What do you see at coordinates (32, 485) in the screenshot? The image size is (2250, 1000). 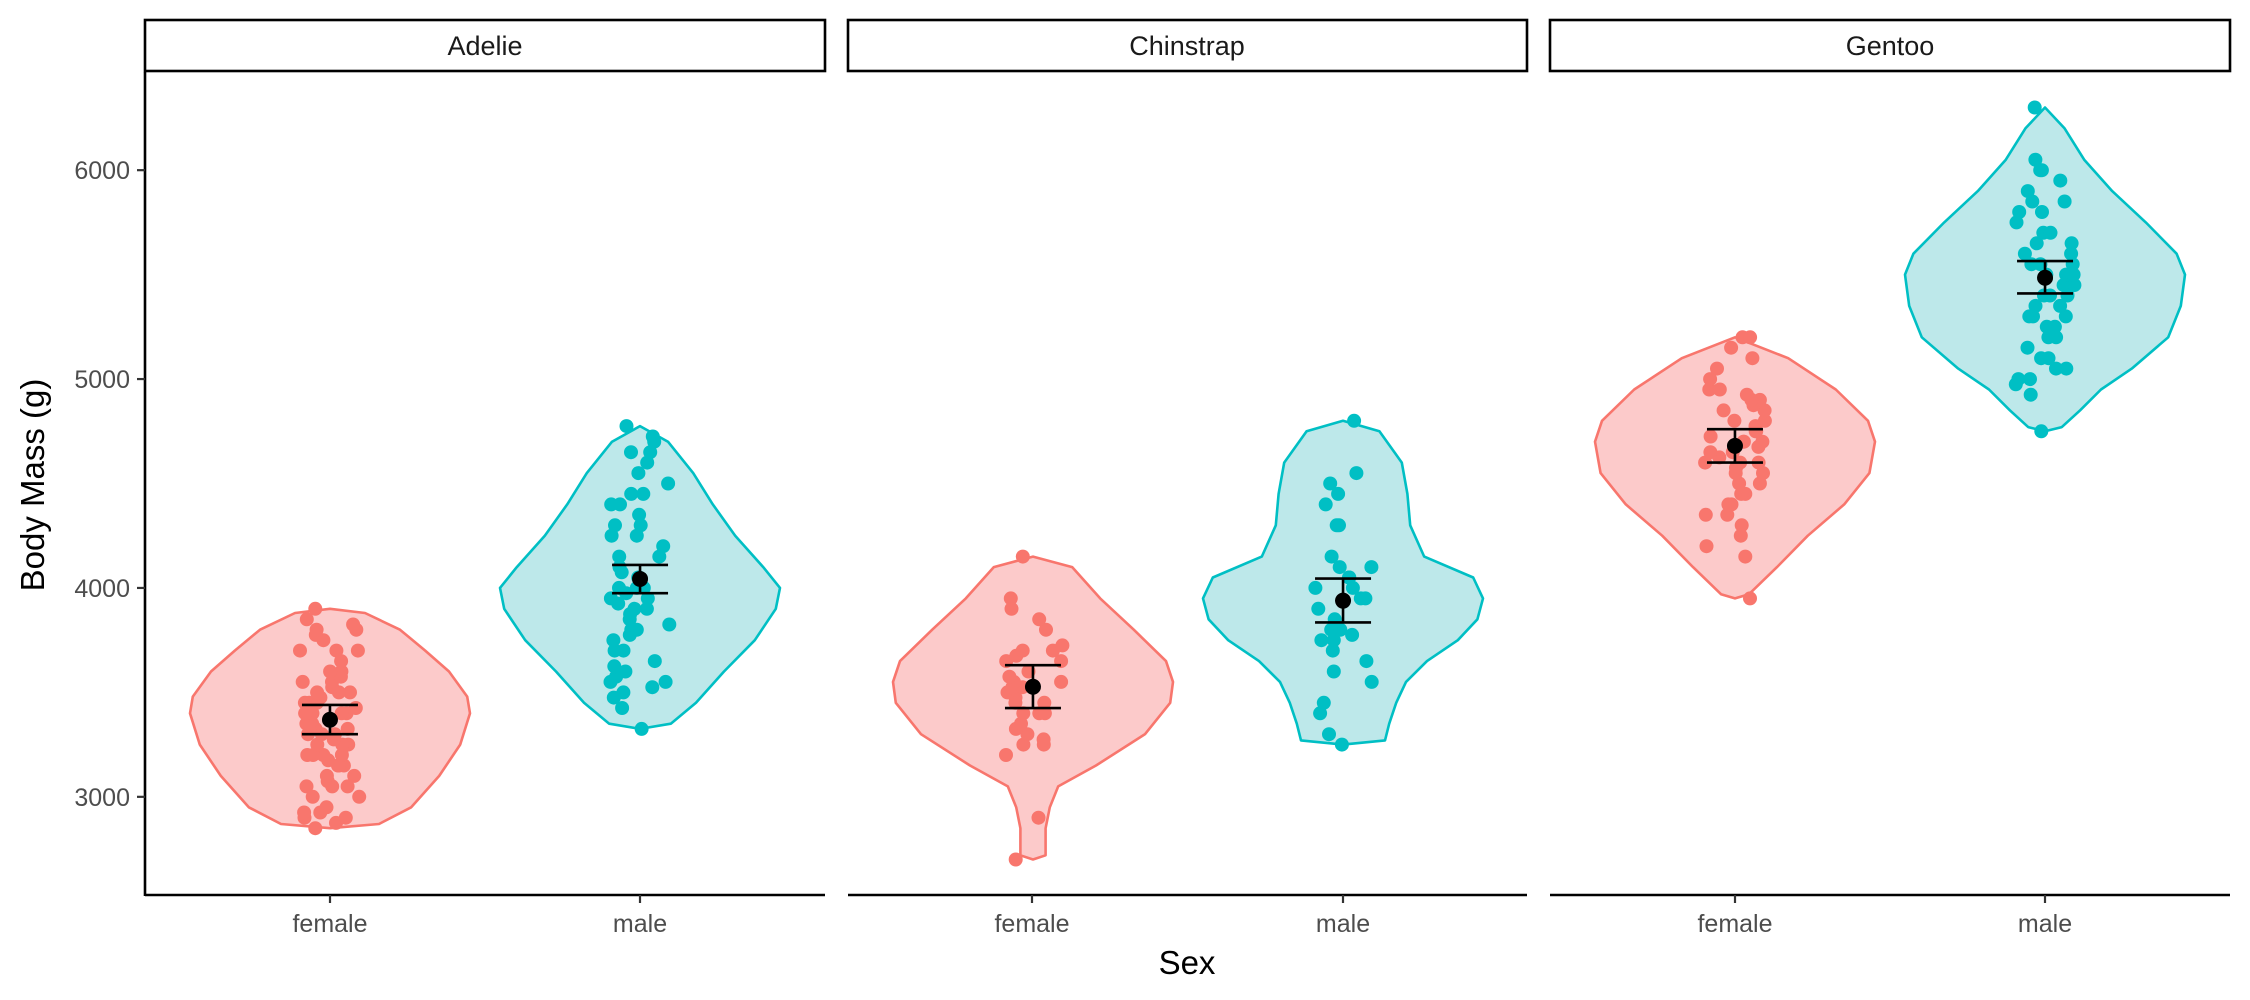 I see `y-axis-title: Body Mass (g)` at bounding box center [32, 485].